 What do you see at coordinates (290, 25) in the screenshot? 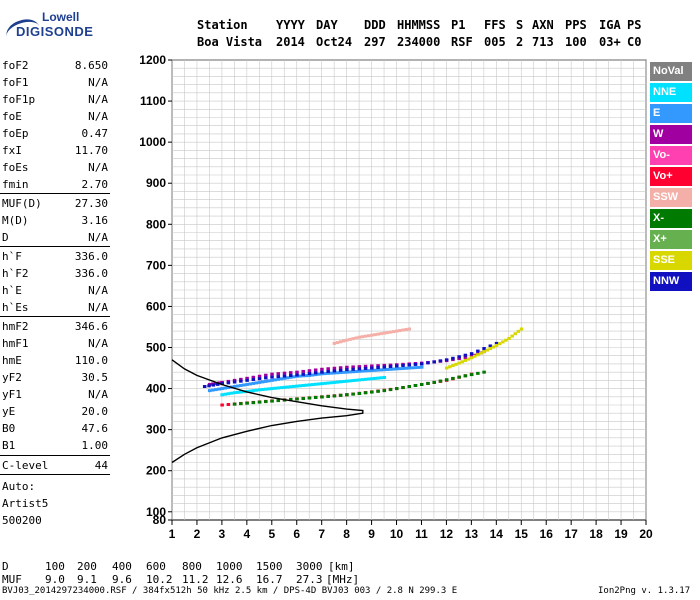
I see `header-label: YYYY` at bounding box center [290, 25].